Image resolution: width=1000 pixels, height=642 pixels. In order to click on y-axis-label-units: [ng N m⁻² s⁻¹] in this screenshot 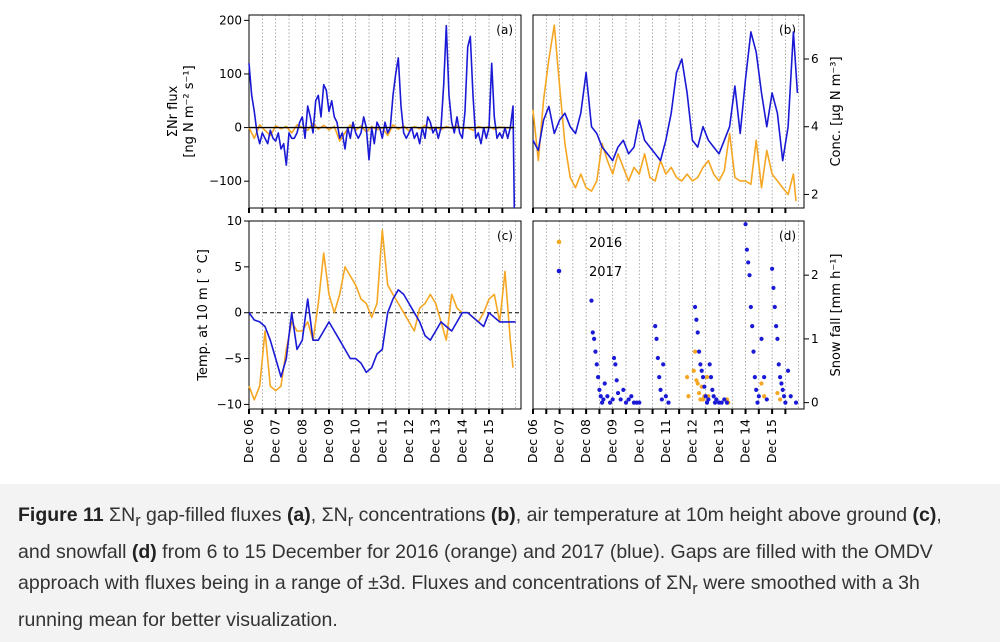, I will do `click(189, 111)`.